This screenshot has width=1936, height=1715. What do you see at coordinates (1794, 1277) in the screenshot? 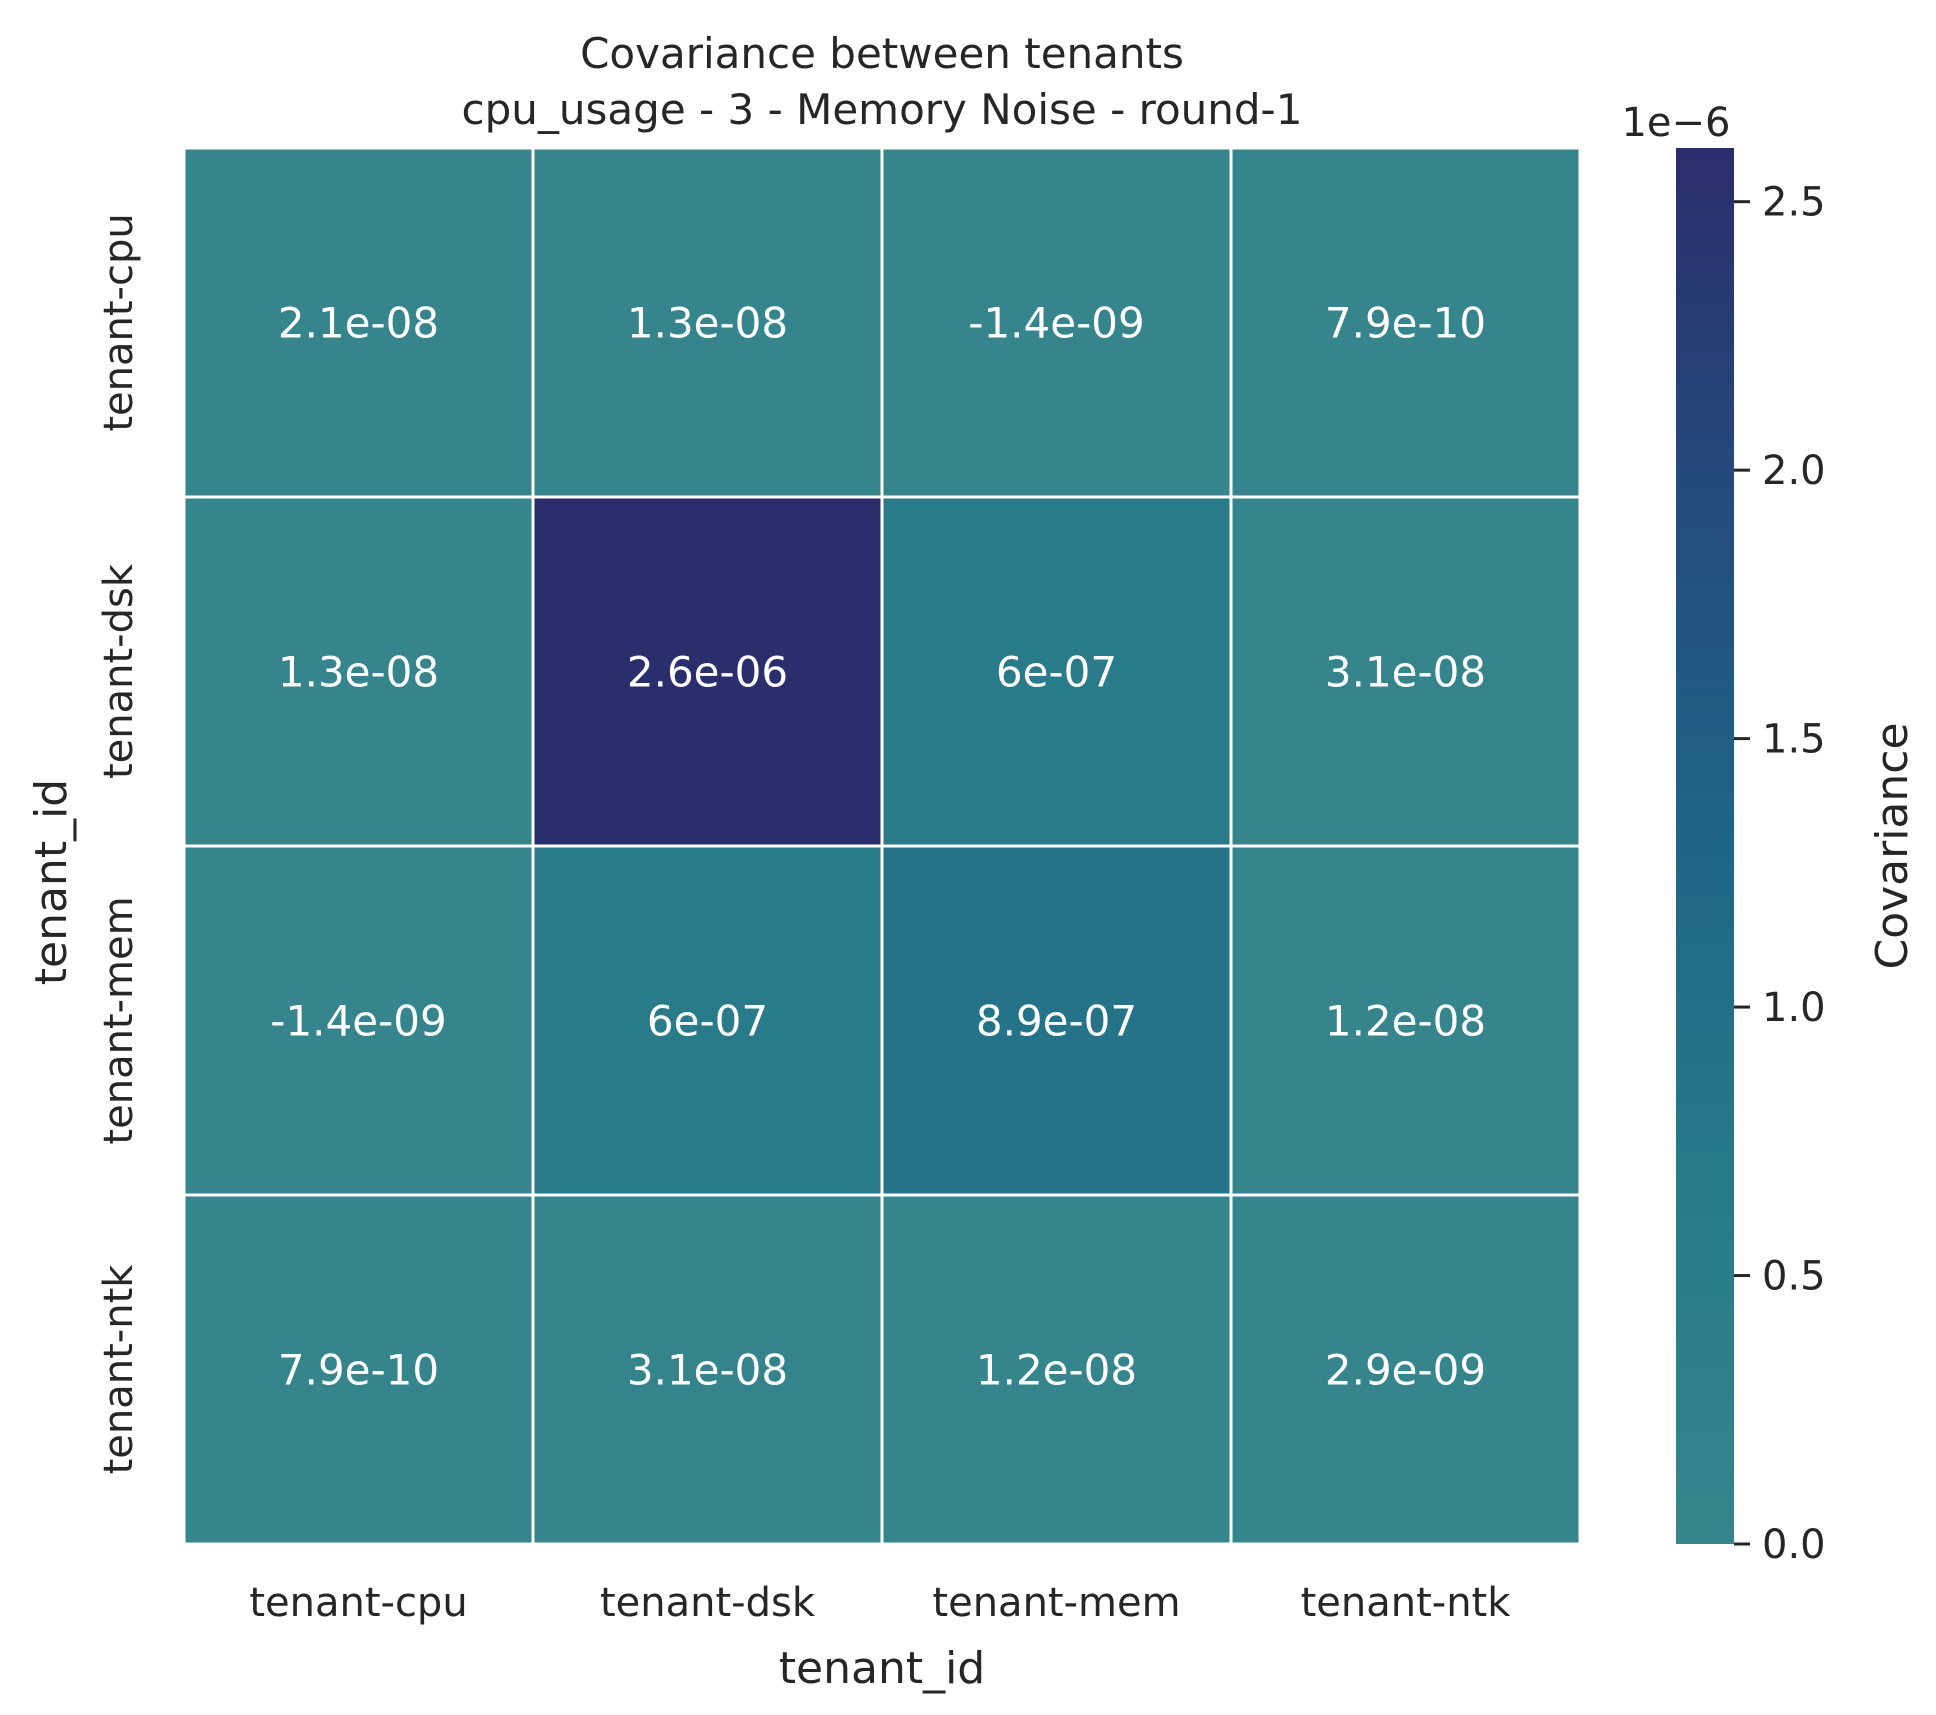
I see `colorbar-tick-label: 0.5` at bounding box center [1794, 1277].